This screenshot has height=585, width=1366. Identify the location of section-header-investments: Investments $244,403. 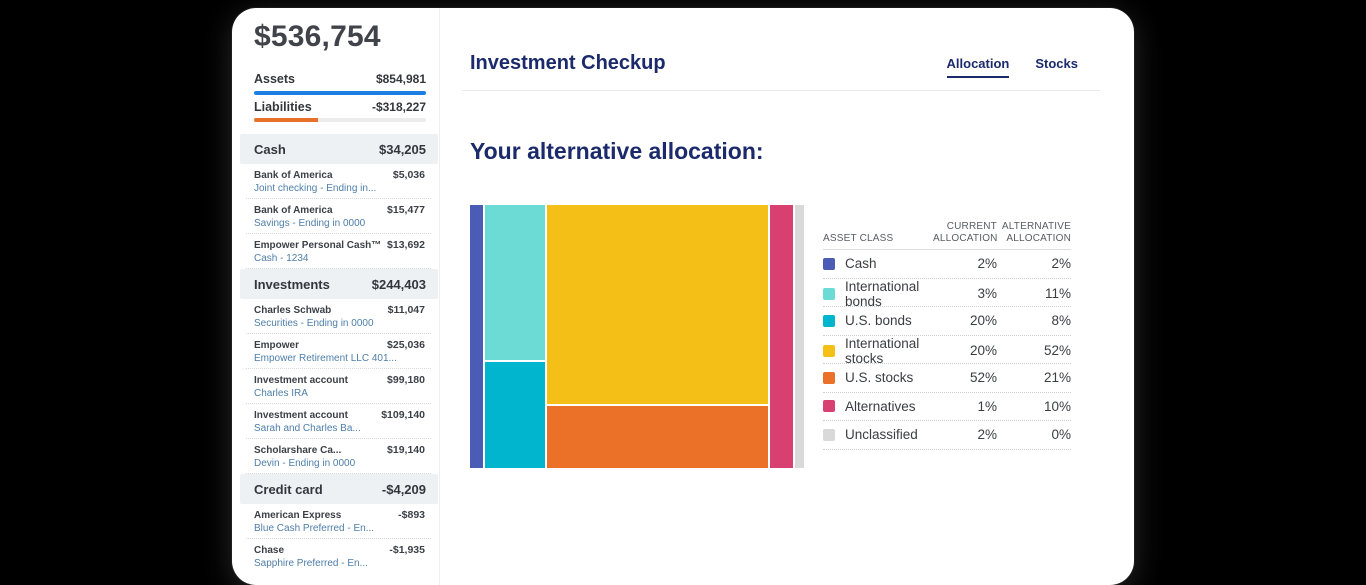
(339, 284).